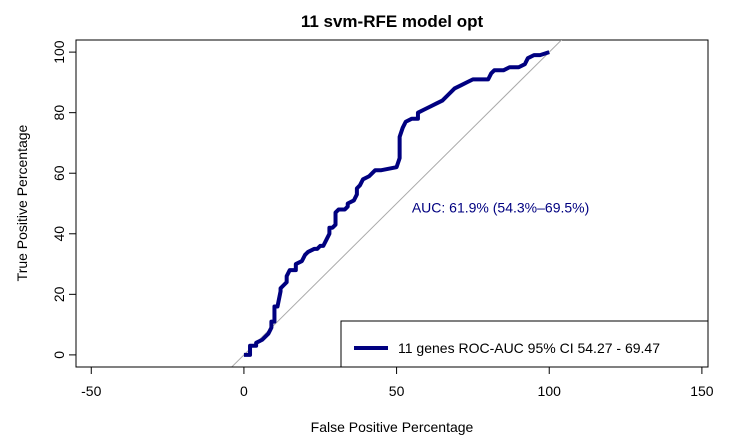  What do you see at coordinates (64, 199) in the screenshot?
I see `y-axis: 0 20 40 60 80 100` at bounding box center [64, 199].